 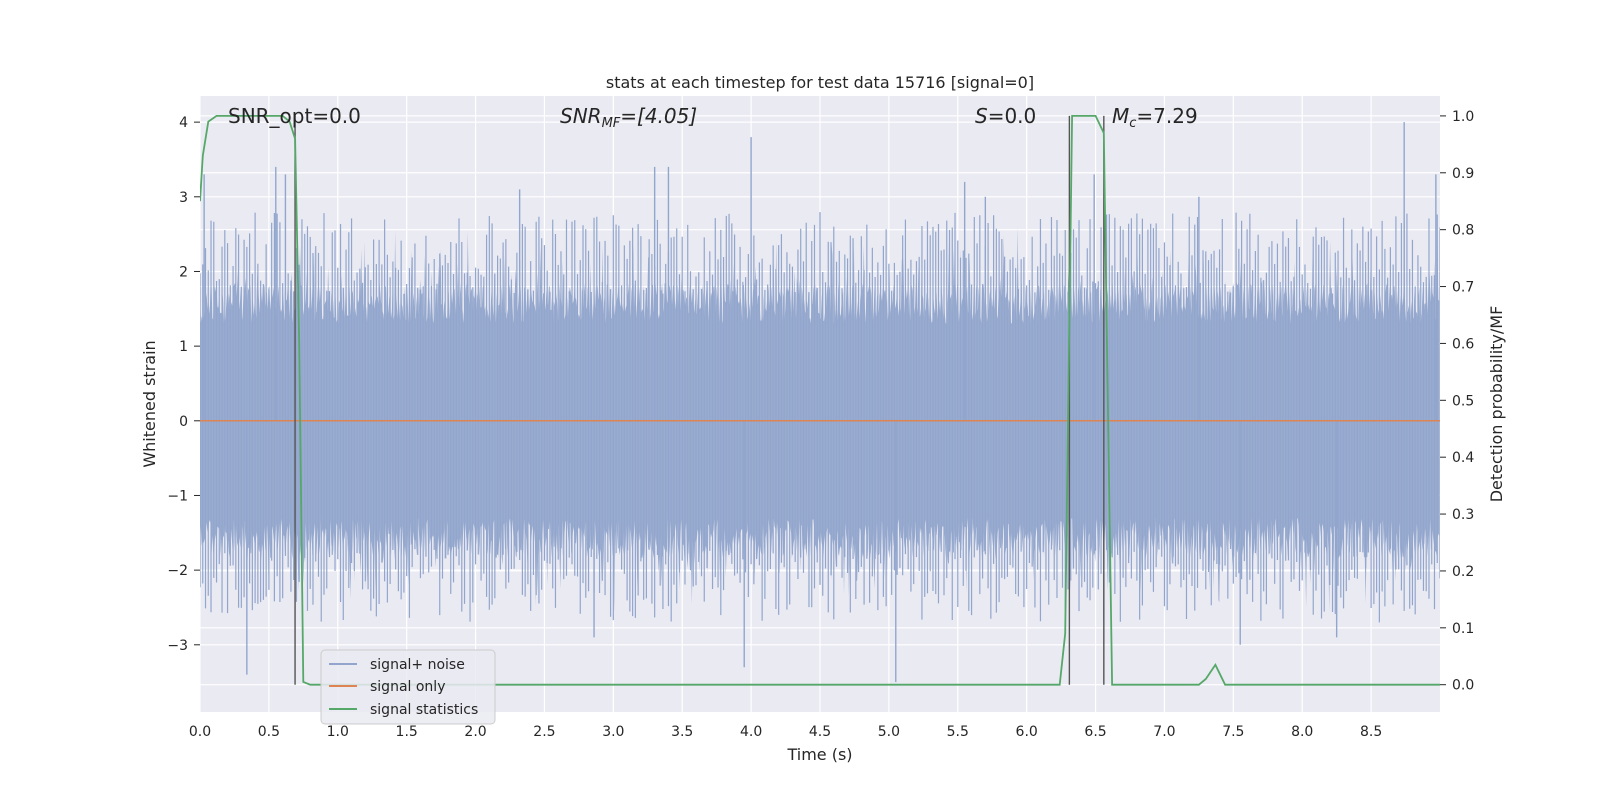 What do you see at coordinates (1463, 288) in the screenshot?
I see `y2-tick-label: 0.7` at bounding box center [1463, 288].